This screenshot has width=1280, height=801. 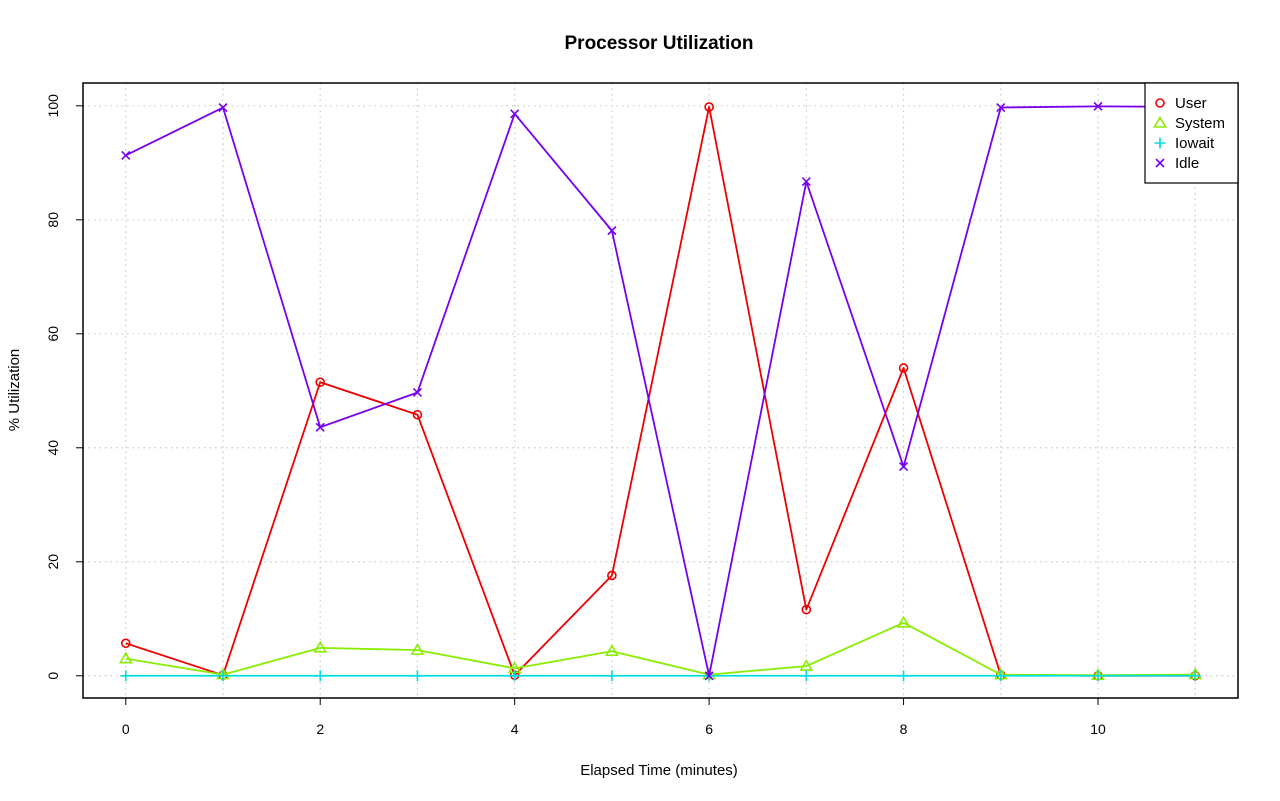 What do you see at coordinates (1160, 121) in the screenshot?
I see `legend-system-marker` at bounding box center [1160, 121].